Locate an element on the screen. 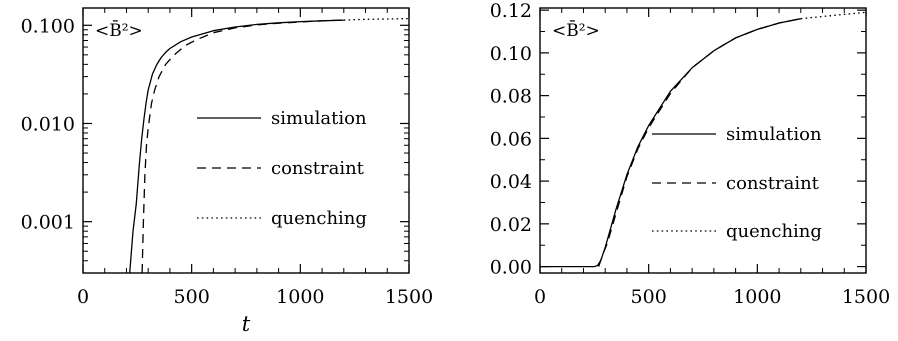 The height and width of the screenshot is (341, 898). y-tick-label: 0.06 is located at coordinates (511, 139).